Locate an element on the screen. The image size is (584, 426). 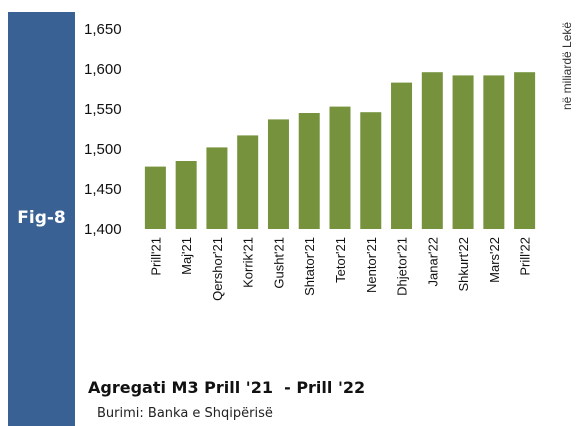
bar-Prill'21 is located at coordinates (155, 197).